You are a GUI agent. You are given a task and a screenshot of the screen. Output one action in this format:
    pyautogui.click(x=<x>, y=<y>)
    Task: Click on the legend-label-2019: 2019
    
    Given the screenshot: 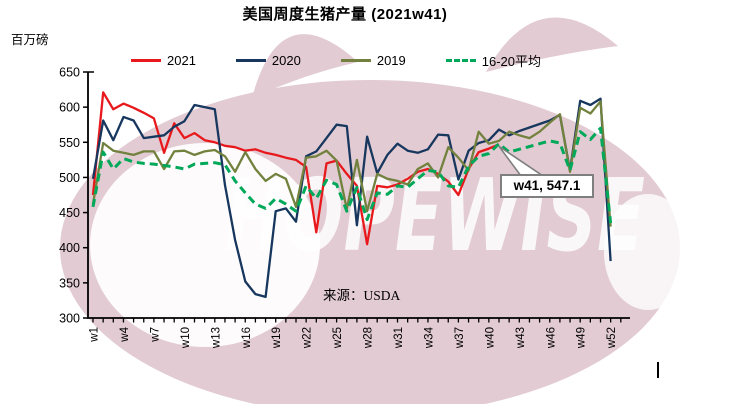 What is the action you would take?
    pyautogui.click(x=391, y=60)
    